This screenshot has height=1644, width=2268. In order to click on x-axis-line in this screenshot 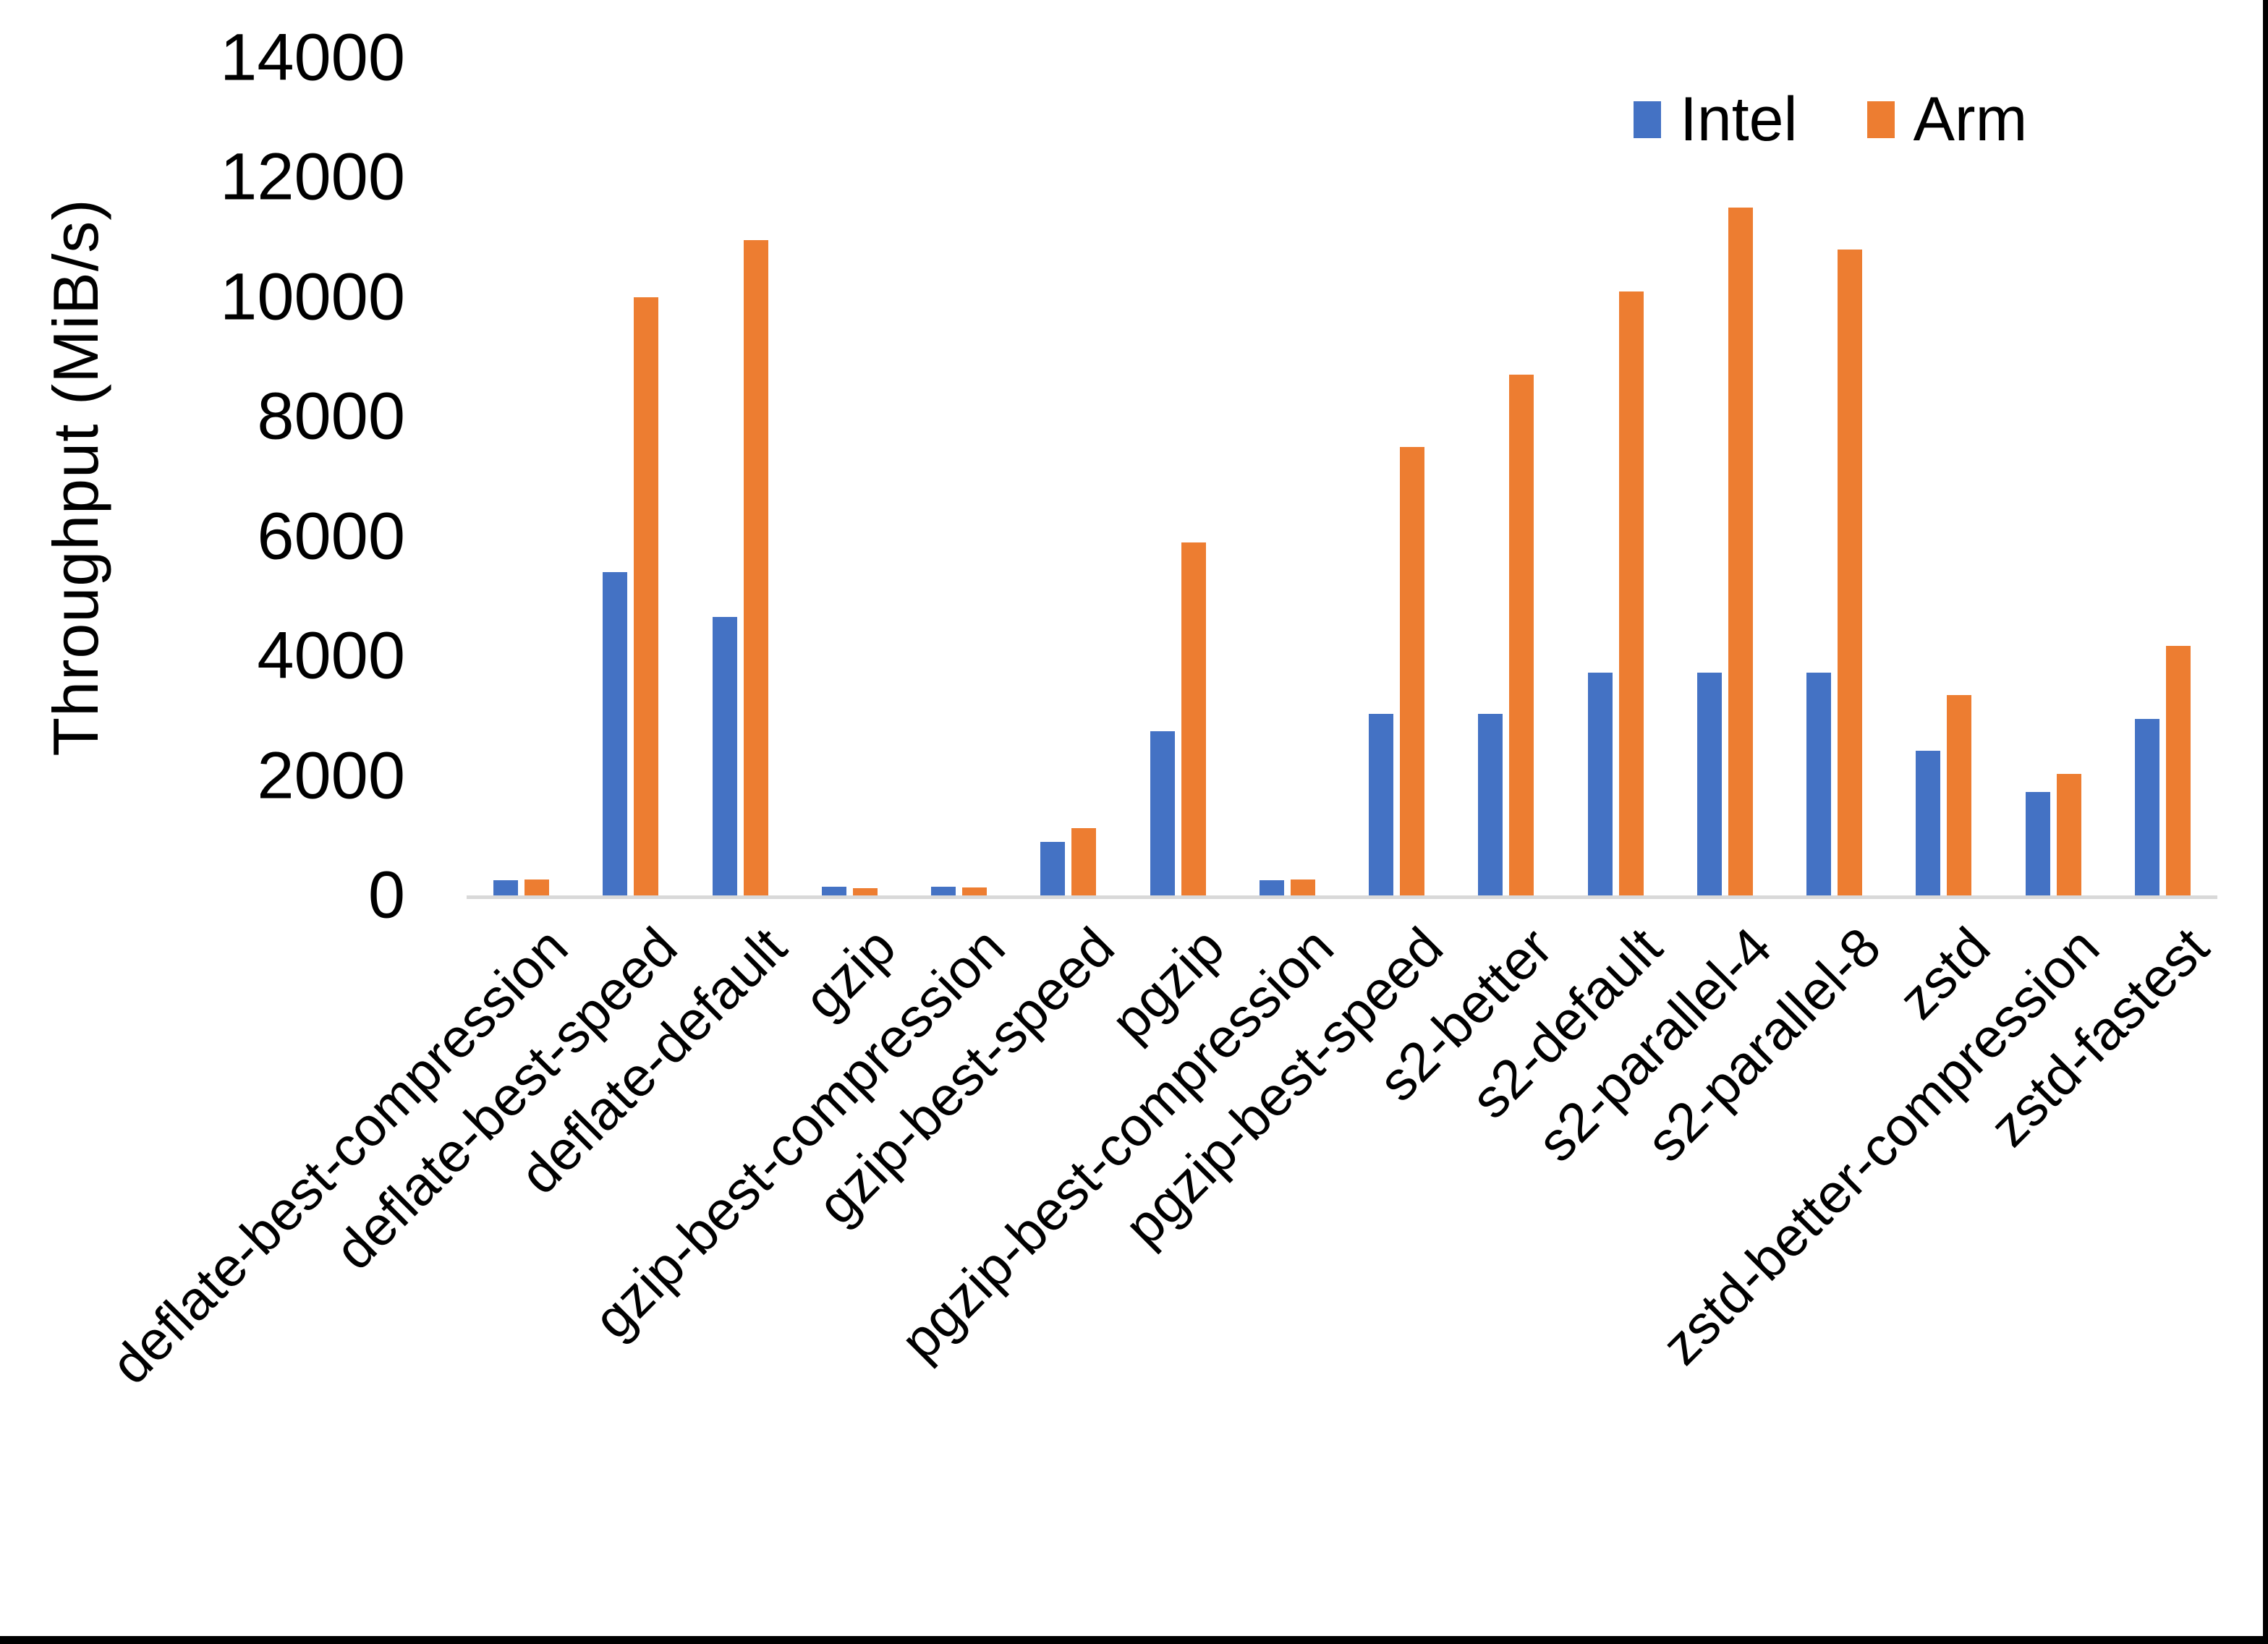, I will do `click(1342, 897)`.